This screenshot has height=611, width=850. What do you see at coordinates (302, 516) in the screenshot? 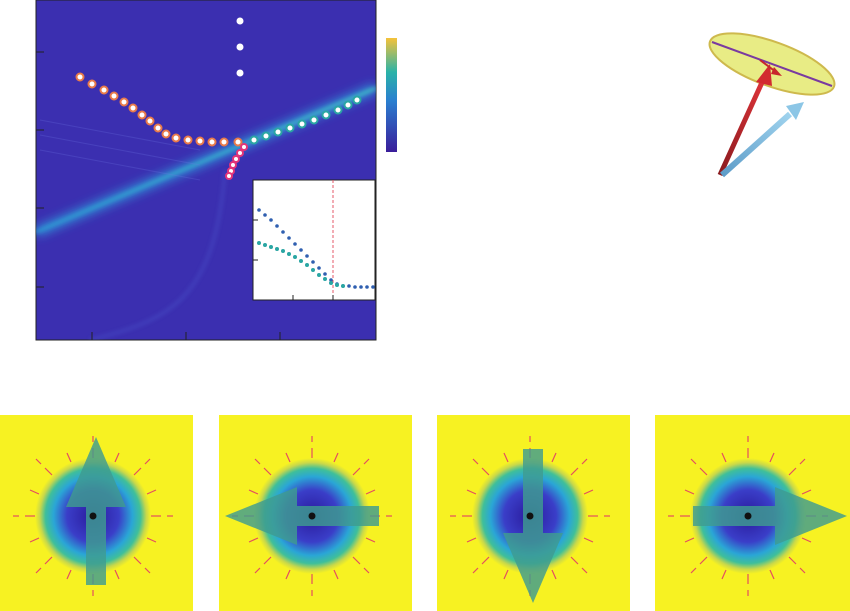
I see `arrow-left-icon` at bounding box center [302, 516].